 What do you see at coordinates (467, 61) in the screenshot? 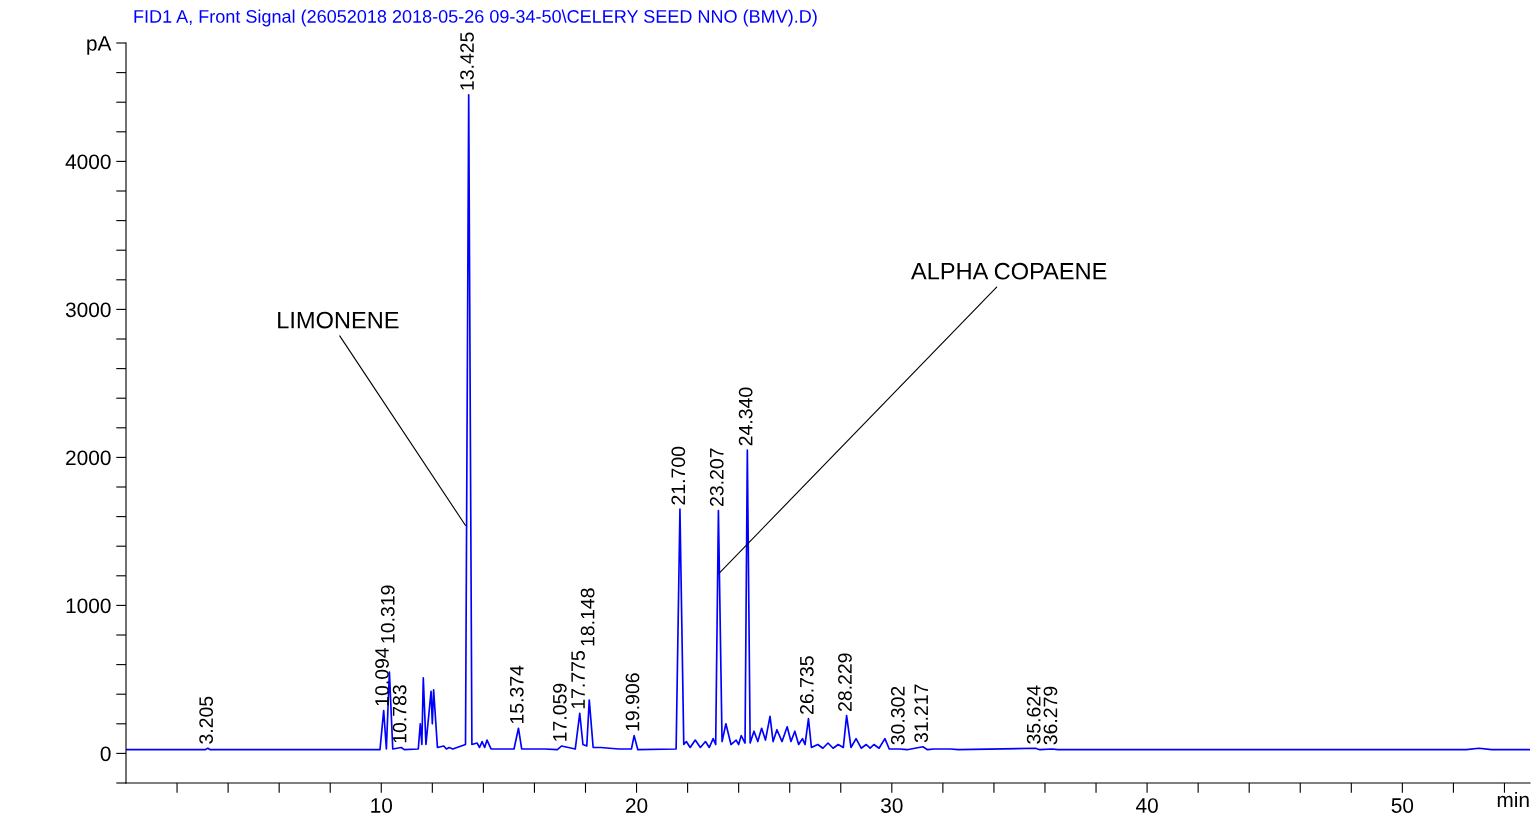
I see `annotation: 13.425` at bounding box center [467, 61].